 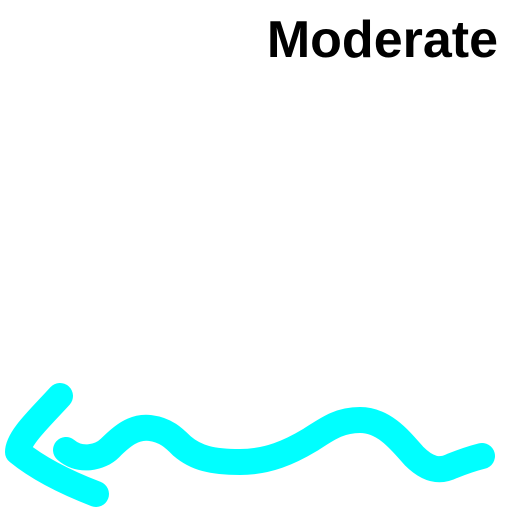 What do you see at coordinates (57, 445) in the screenshot?
I see `arrow-head-stroke` at bounding box center [57, 445].